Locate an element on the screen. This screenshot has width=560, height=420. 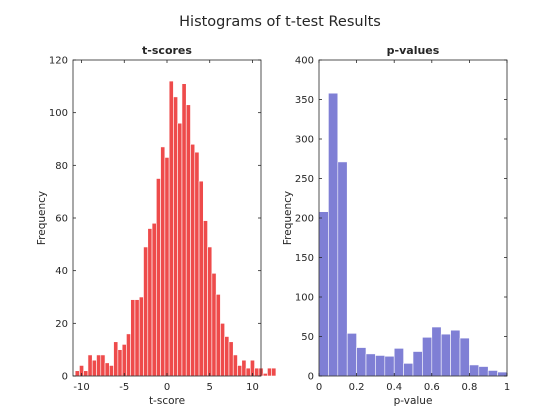
p-values-ytick-label: 200 is located at coordinates (304, 219).